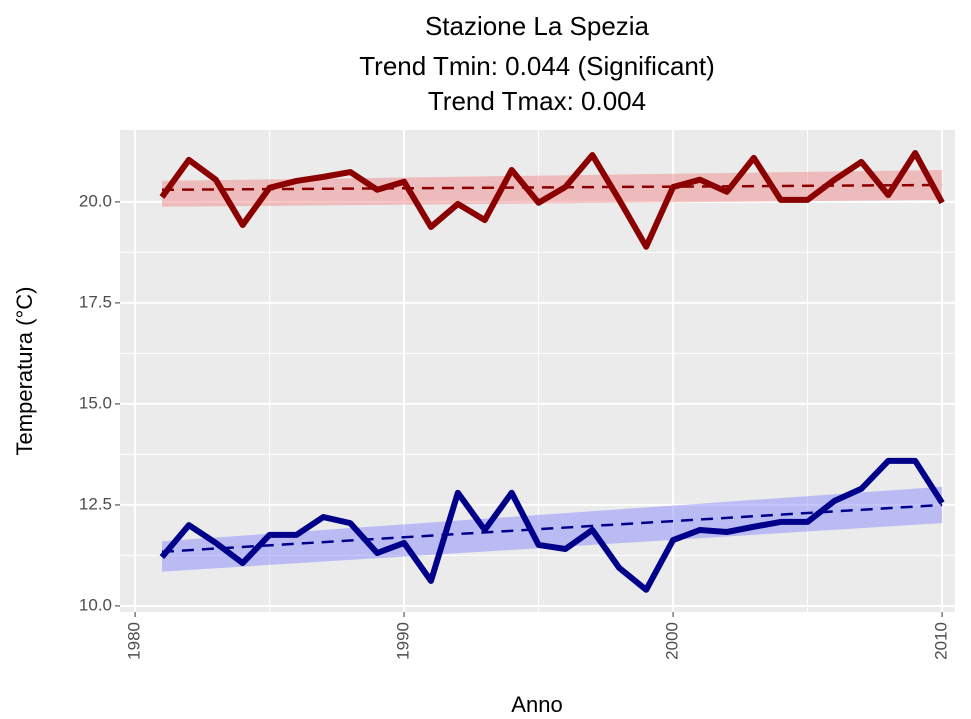 The image size is (971, 719). What do you see at coordinates (95, 200) in the screenshot?
I see `y-tick-label: 20.0` at bounding box center [95, 200].